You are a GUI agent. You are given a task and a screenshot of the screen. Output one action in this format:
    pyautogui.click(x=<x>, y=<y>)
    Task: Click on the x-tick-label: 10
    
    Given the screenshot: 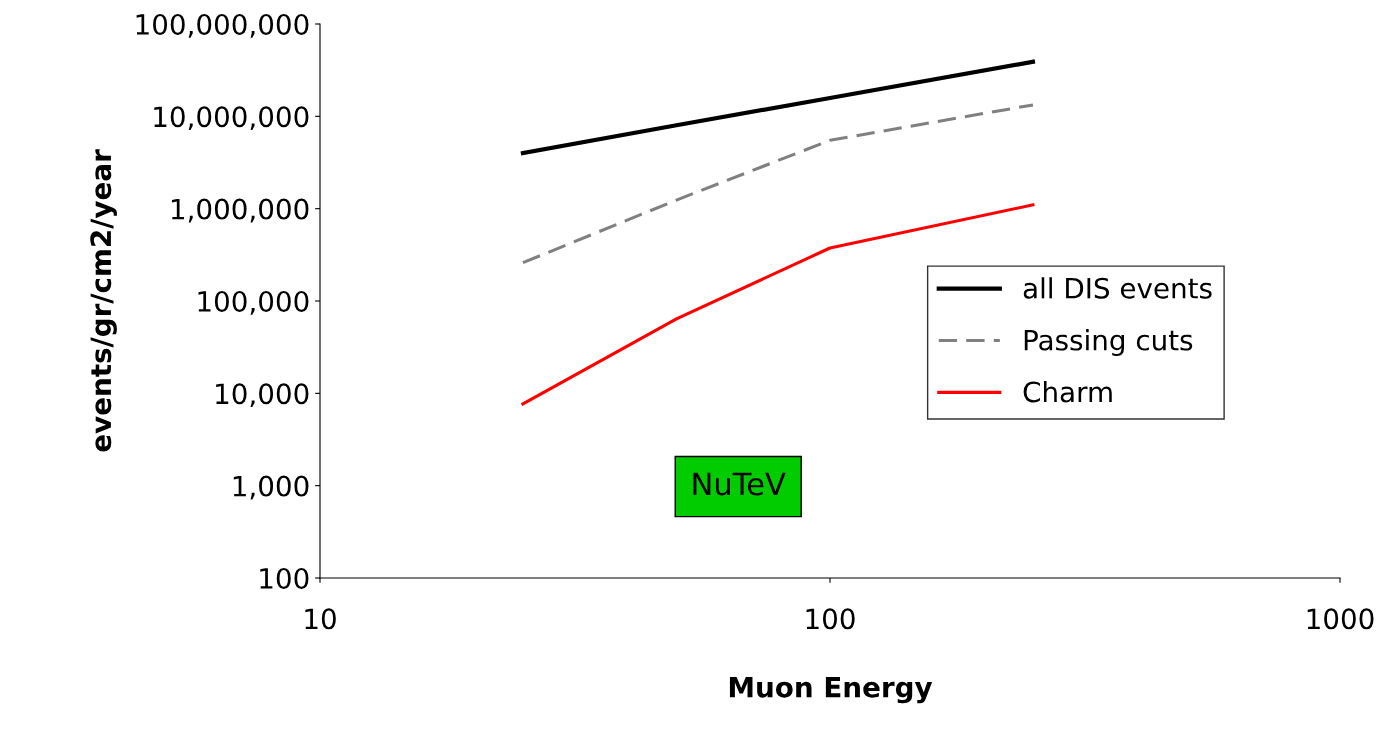 What is the action you would take?
    pyautogui.click(x=320, y=619)
    